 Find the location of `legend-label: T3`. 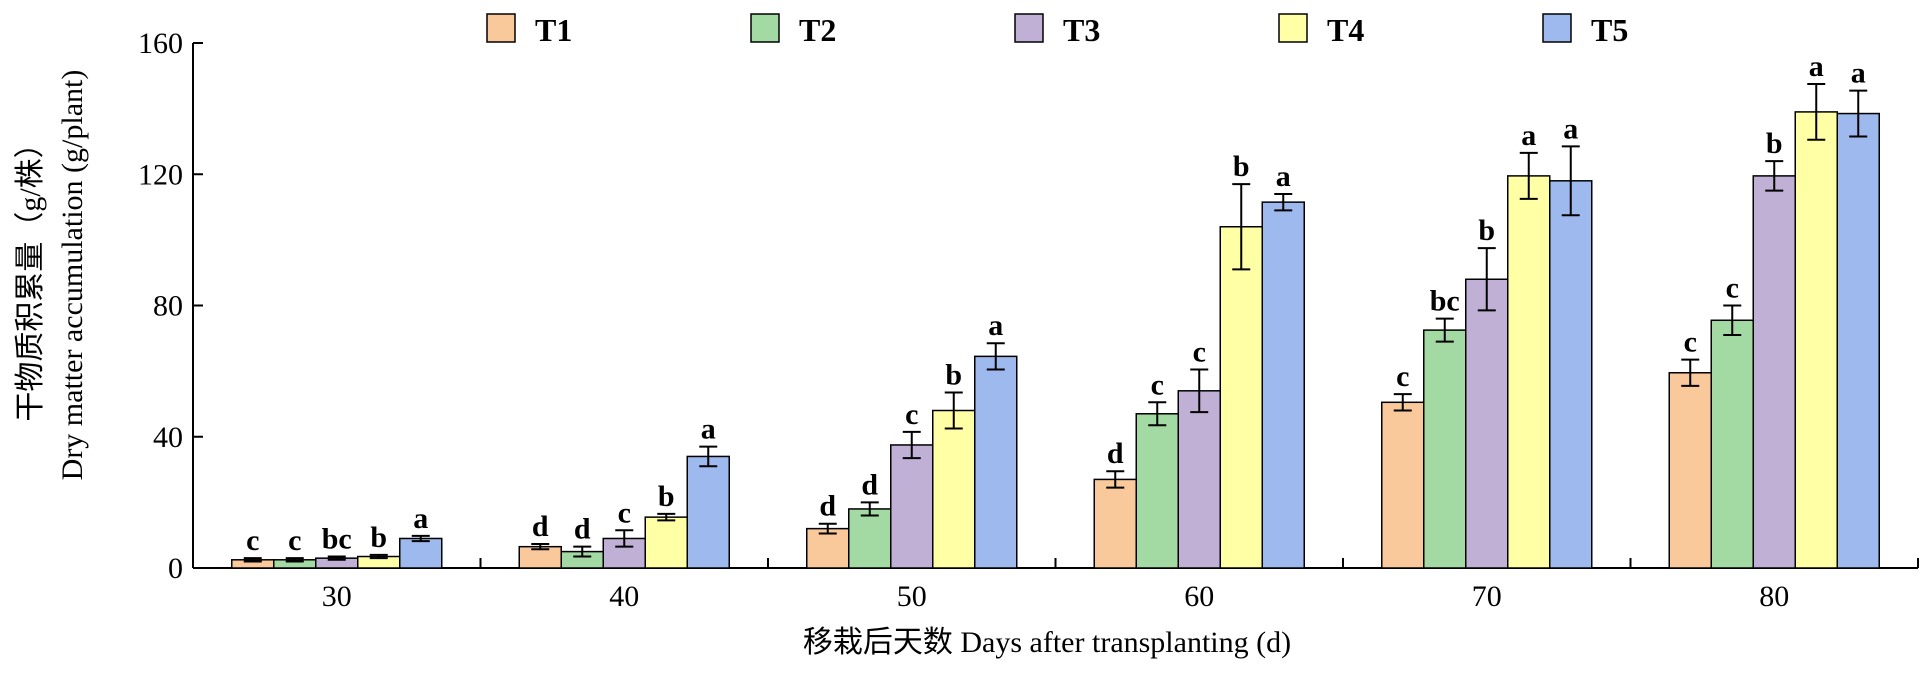

legend-label: T3 is located at coordinates (1081, 30).